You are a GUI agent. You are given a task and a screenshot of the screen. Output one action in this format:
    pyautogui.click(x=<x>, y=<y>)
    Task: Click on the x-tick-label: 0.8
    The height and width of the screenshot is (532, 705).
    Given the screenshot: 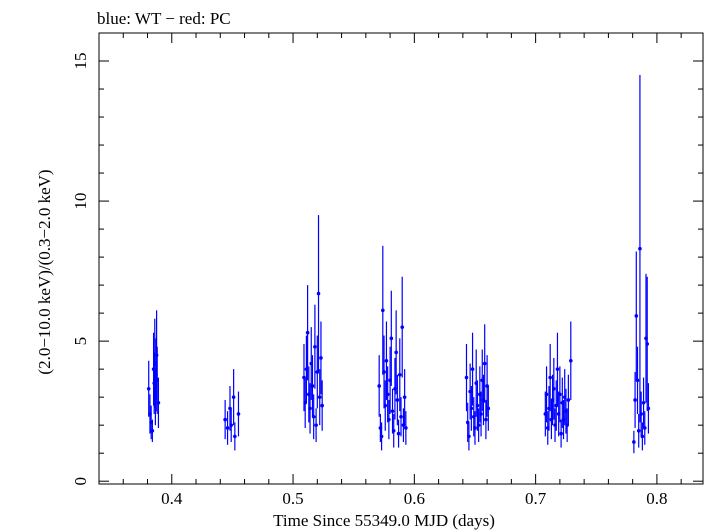 What is the action you would take?
    pyautogui.click(x=656, y=498)
    